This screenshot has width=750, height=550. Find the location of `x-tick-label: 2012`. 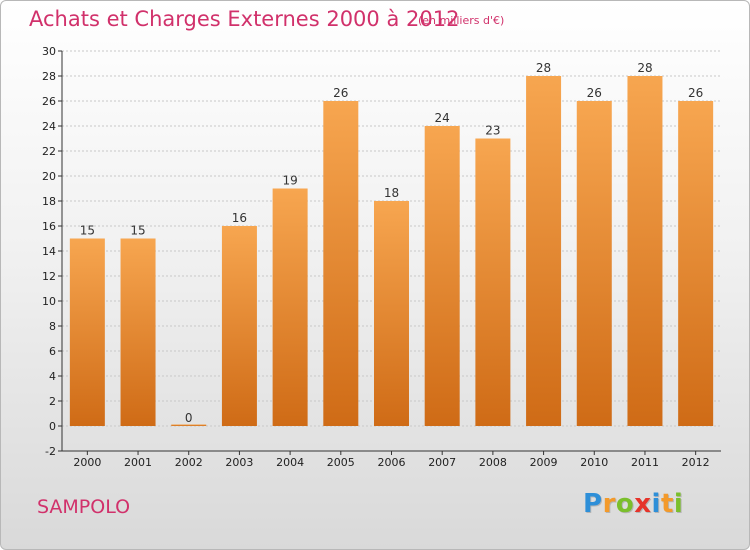

x-tick-label: 2012 is located at coordinates (696, 462).